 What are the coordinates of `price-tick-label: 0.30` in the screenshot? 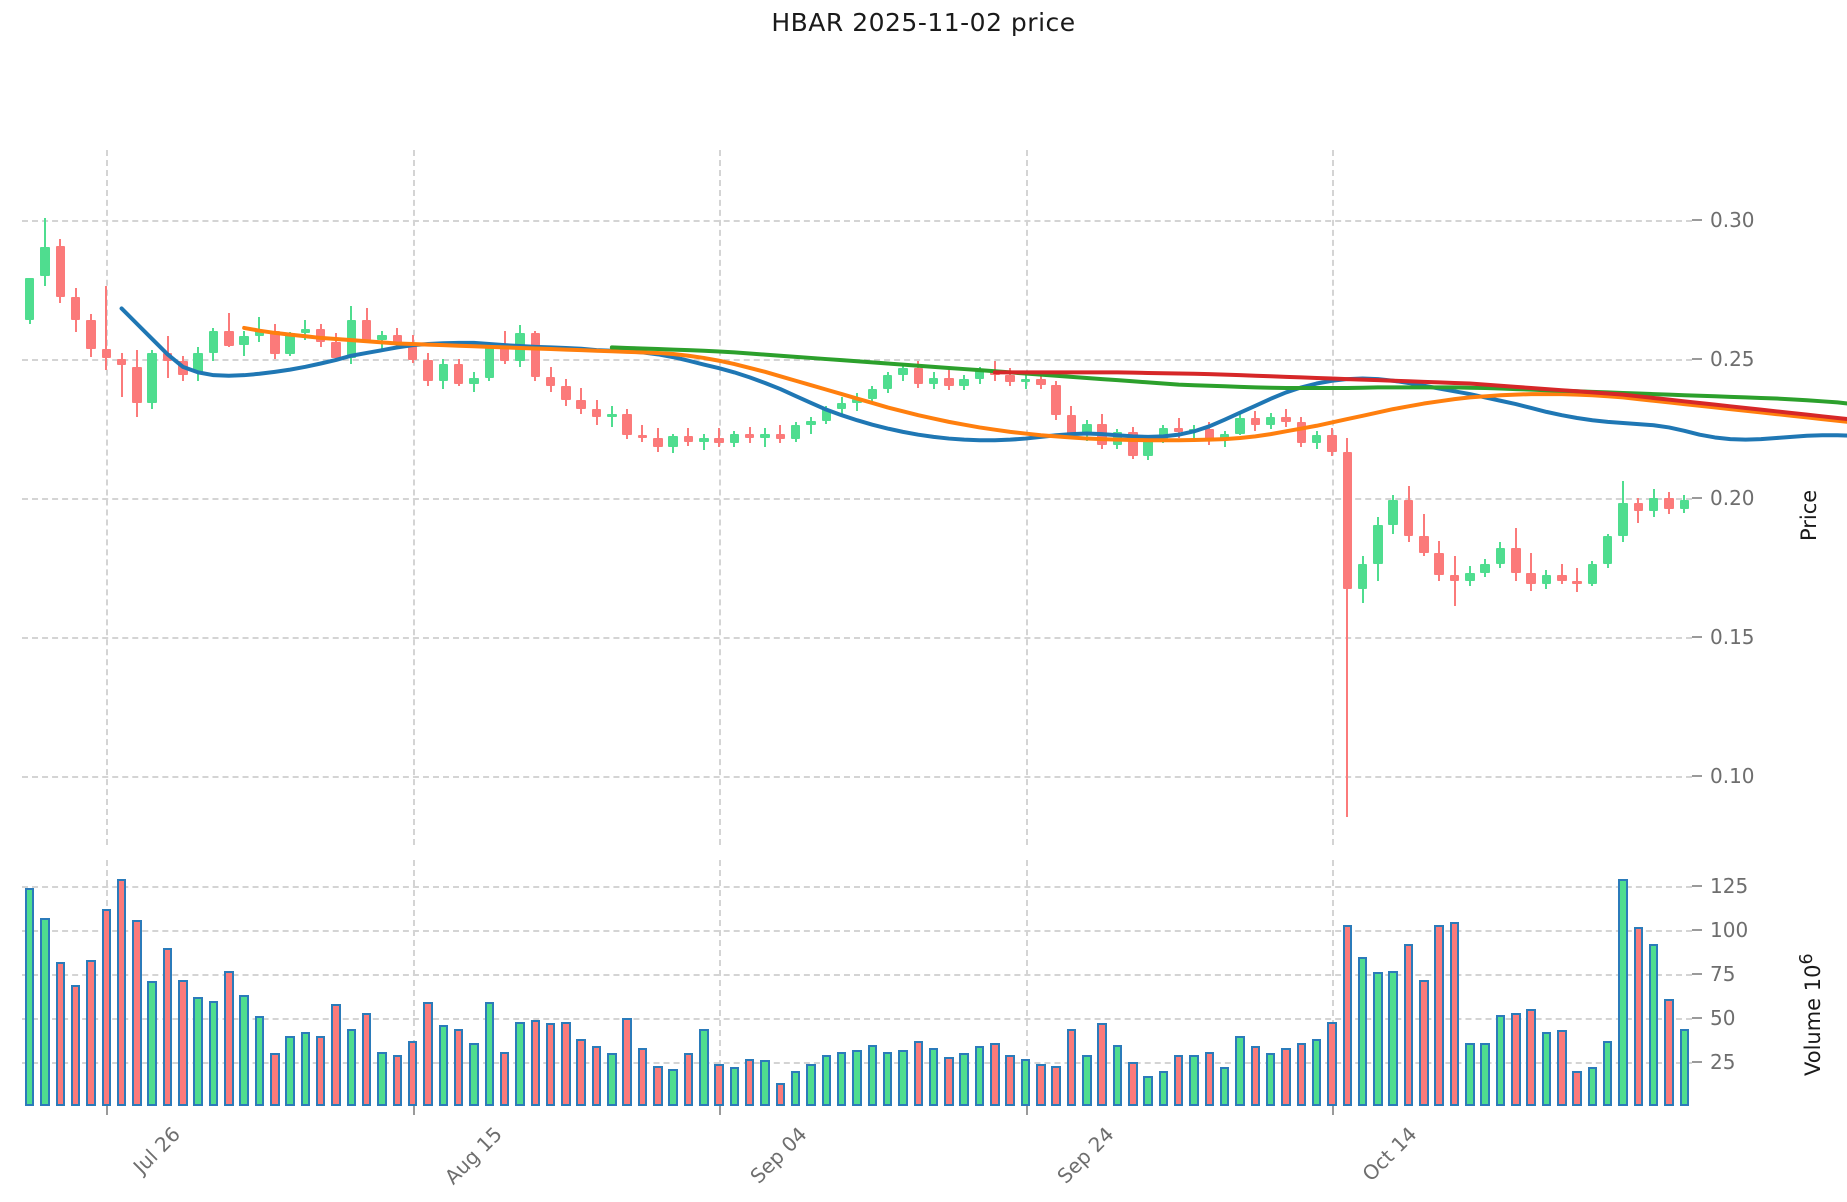 It's located at (1732, 219).